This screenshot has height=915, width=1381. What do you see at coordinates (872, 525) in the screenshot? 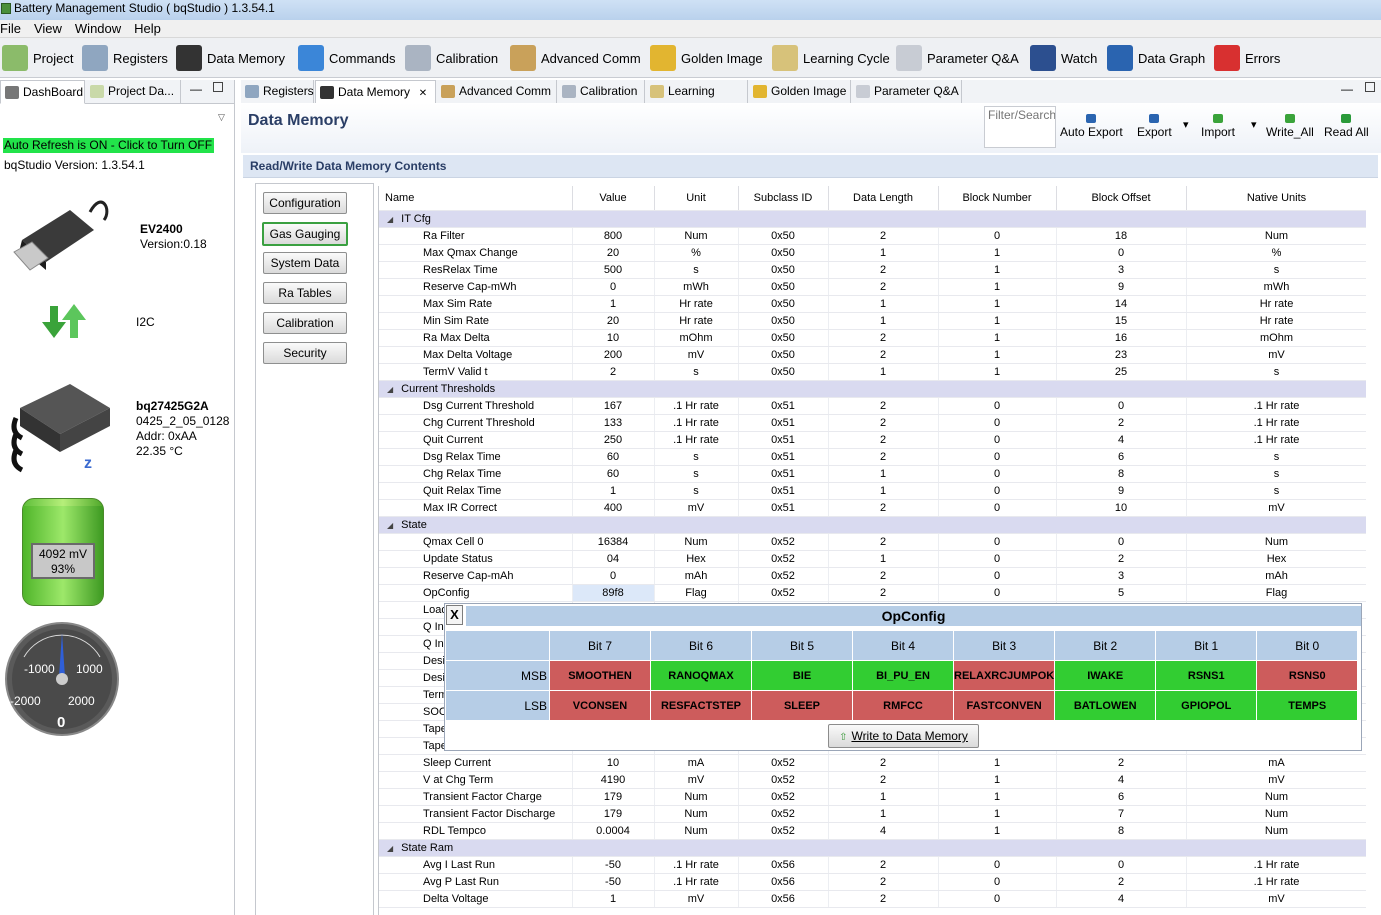
I see `group-row: ◢ State` at bounding box center [872, 525].